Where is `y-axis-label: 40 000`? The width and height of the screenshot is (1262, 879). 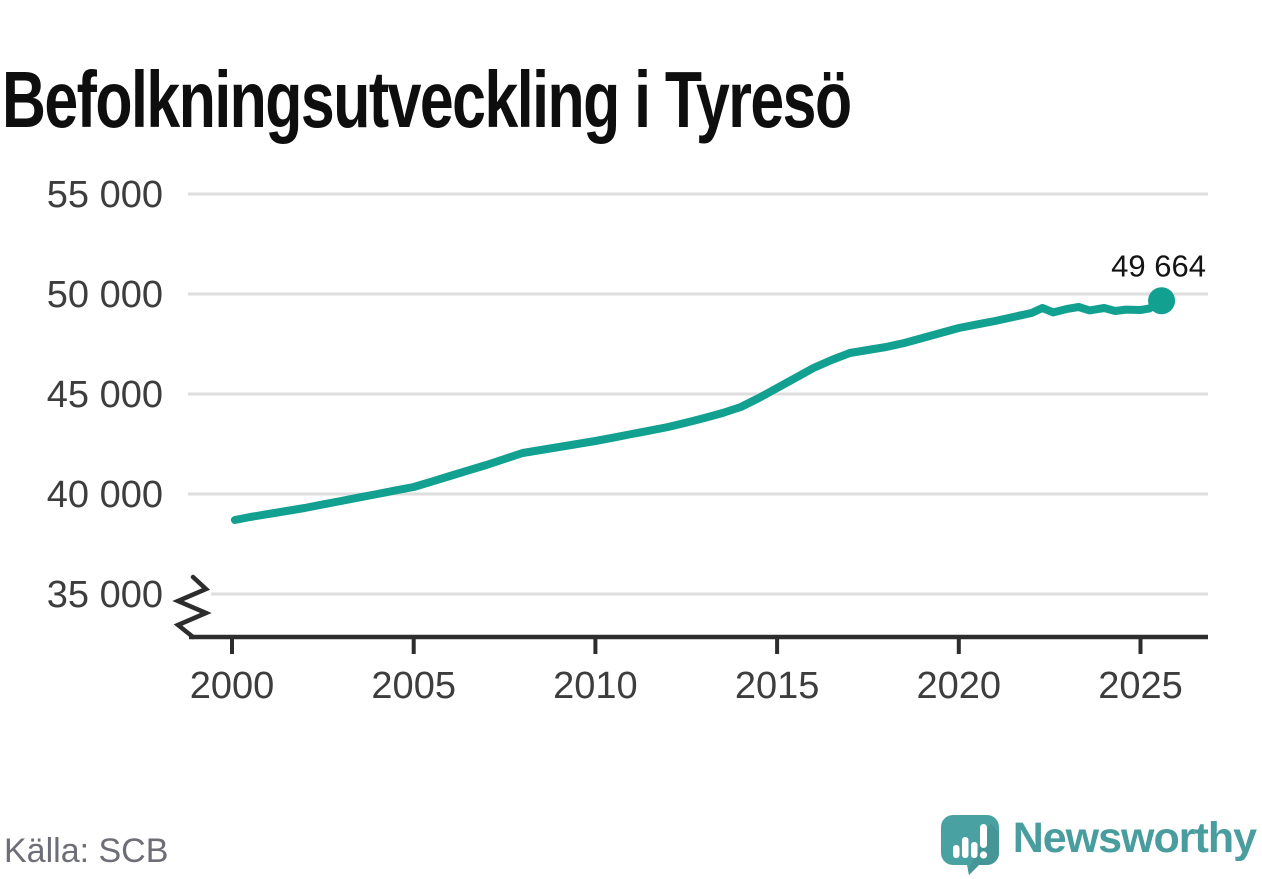
y-axis-label: 40 000 is located at coordinates (105, 495).